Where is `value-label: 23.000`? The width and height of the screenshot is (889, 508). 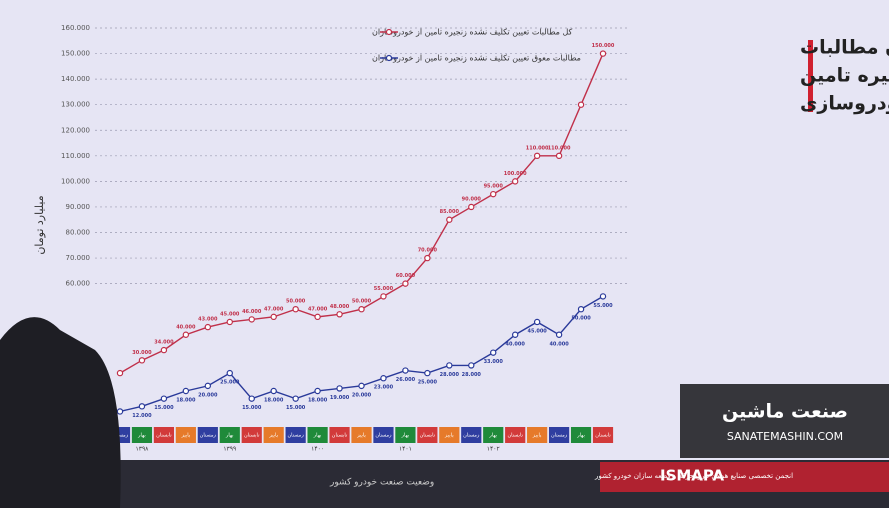 value-label: 23.000 is located at coordinates (384, 388).